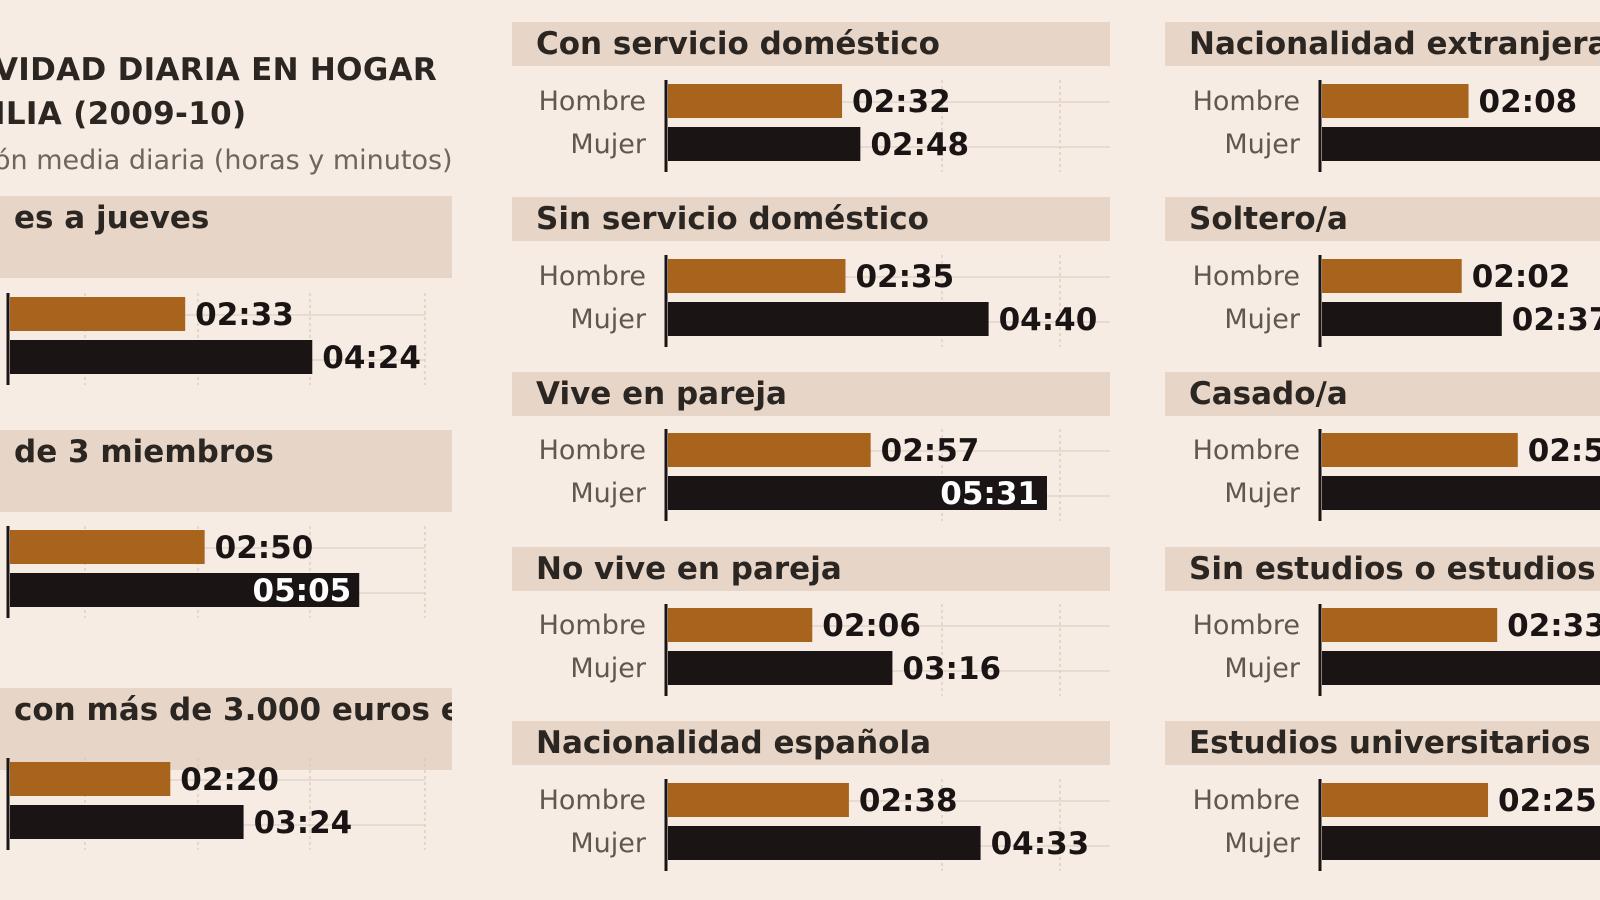 This screenshot has width=1600, height=900. What do you see at coordinates (216, 804) in the screenshot?
I see `bar-chart: 02:20 03:24` at bounding box center [216, 804].